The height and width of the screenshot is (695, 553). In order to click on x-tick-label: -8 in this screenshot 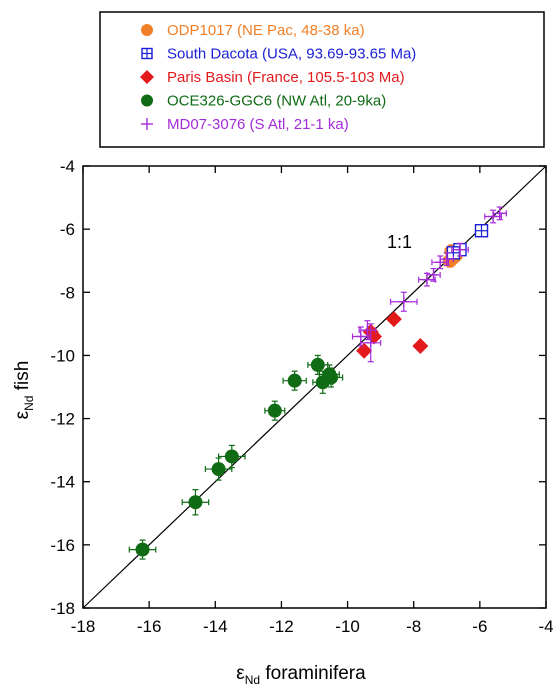, I will do `click(413, 626)`.